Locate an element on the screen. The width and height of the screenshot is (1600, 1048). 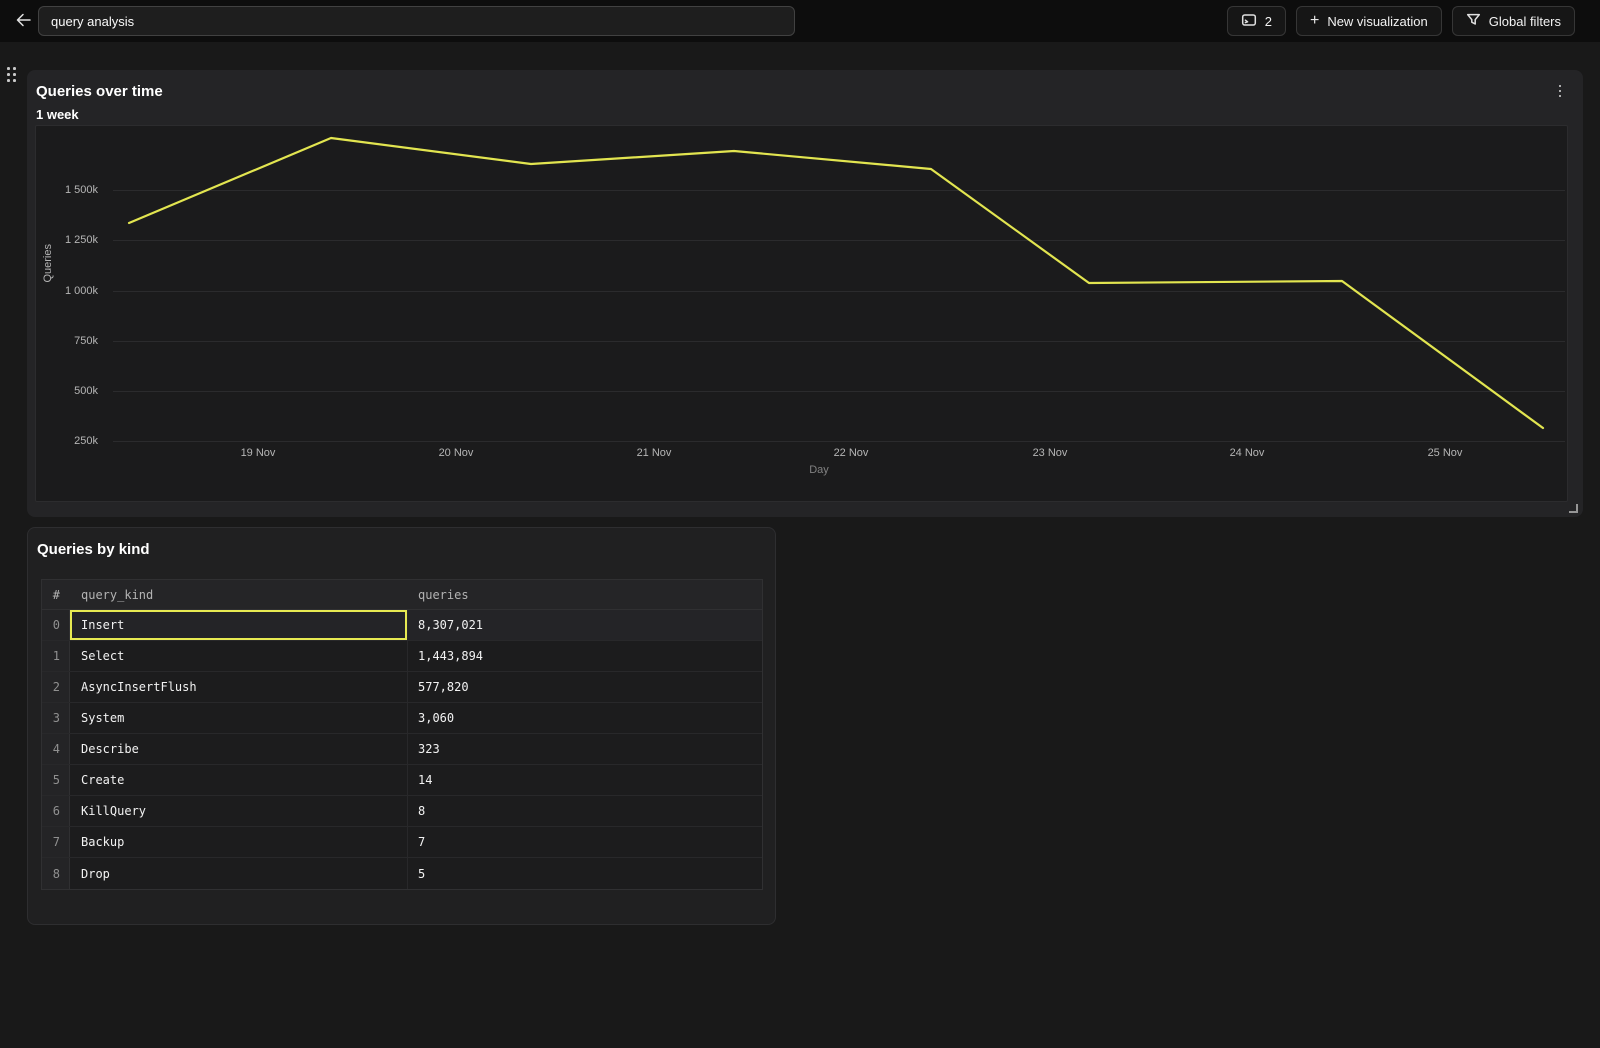
y-tick-label: 1 000k is located at coordinates (81, 291).